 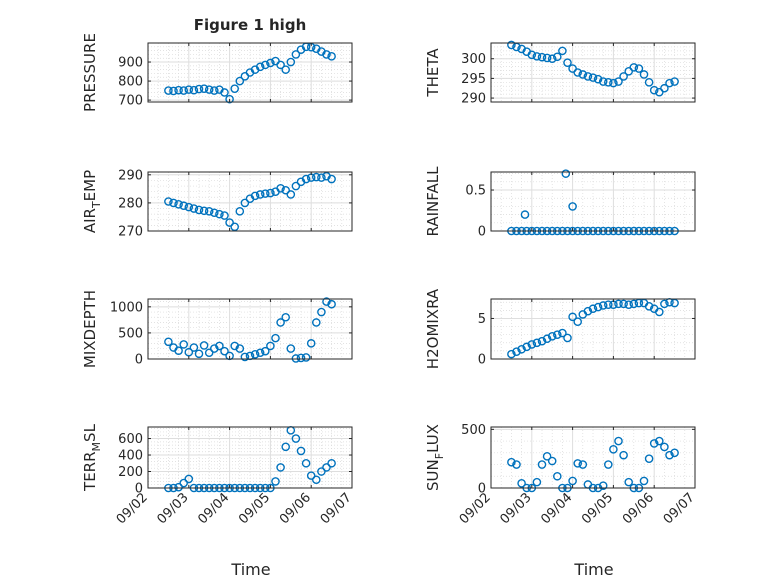 What do you see at coordinates (475, 191) in the screenshot?
I see `y-tick-label: 0.5` at bounding box center [475, 191].